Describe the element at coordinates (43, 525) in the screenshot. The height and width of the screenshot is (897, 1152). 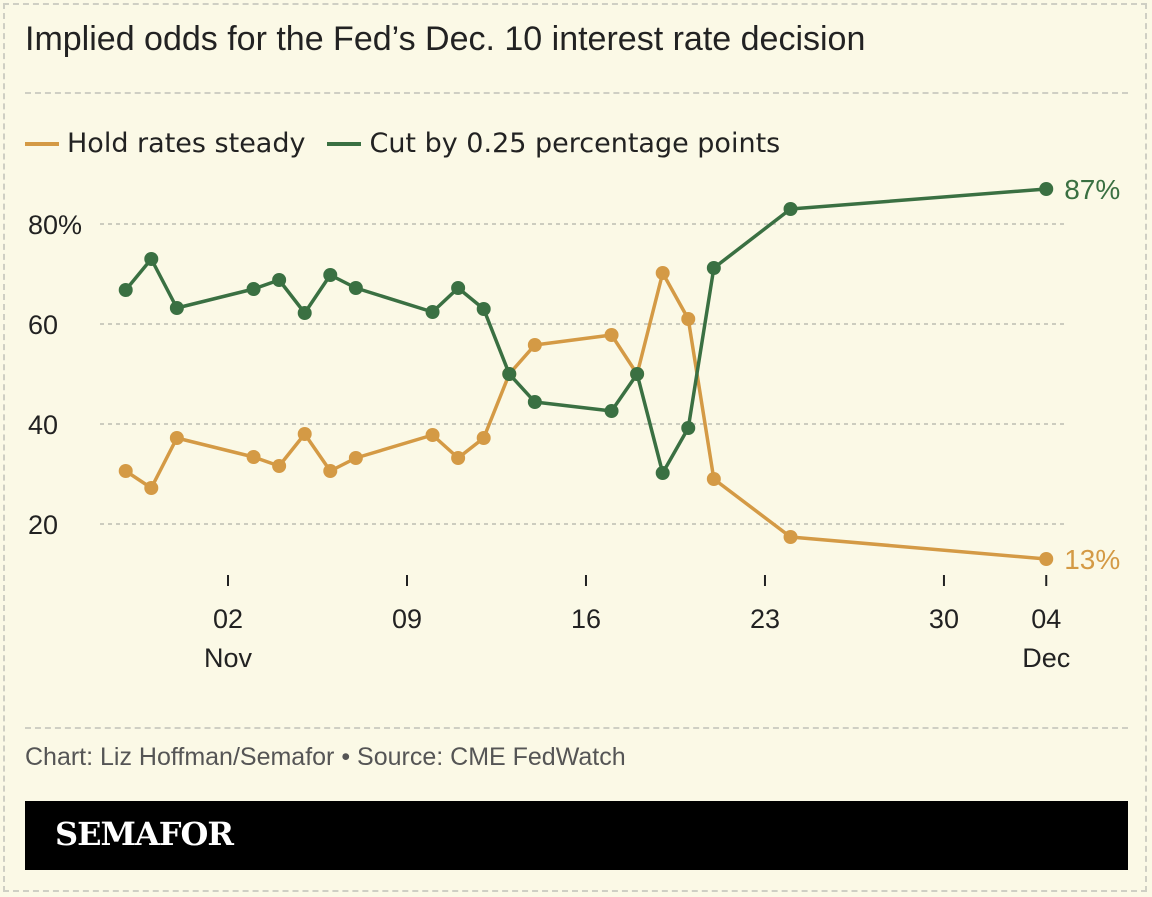
I see `y-tick-label: 20` at that location.